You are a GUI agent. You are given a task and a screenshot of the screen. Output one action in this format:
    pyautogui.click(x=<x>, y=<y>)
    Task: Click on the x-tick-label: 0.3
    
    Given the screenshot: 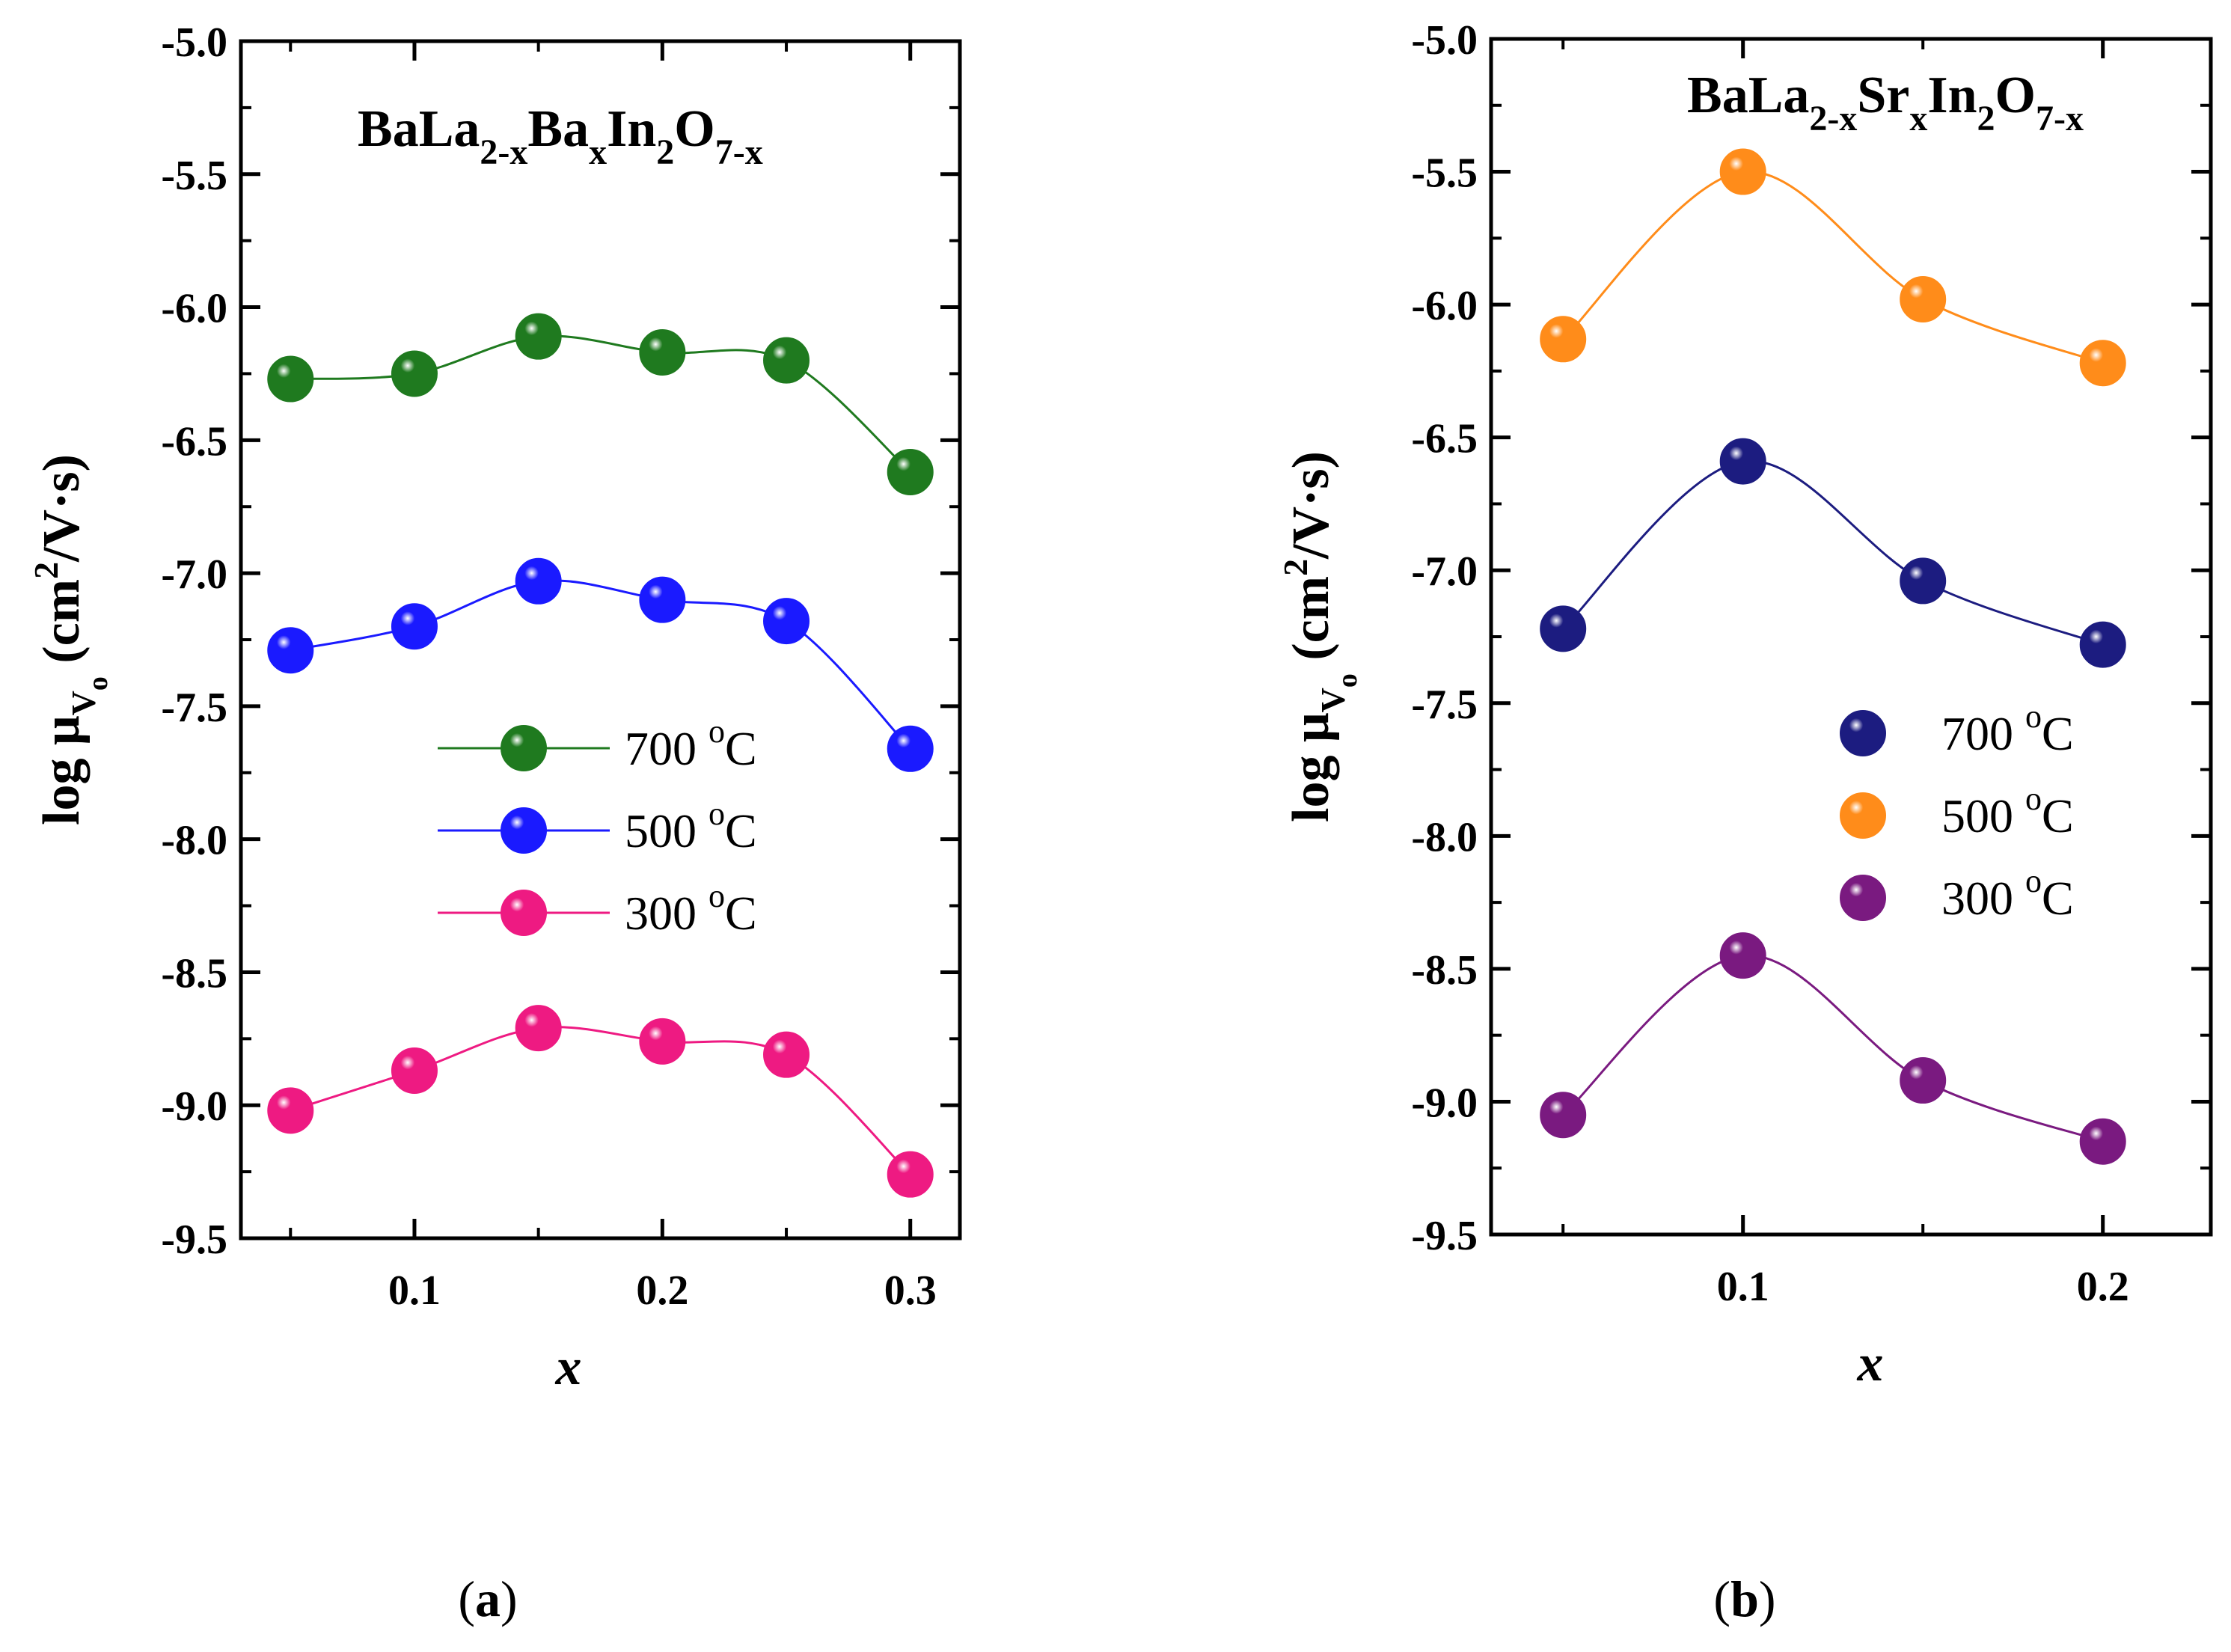 What is the action you would take?
    pyautogui.click(x=910, y=1290)
    